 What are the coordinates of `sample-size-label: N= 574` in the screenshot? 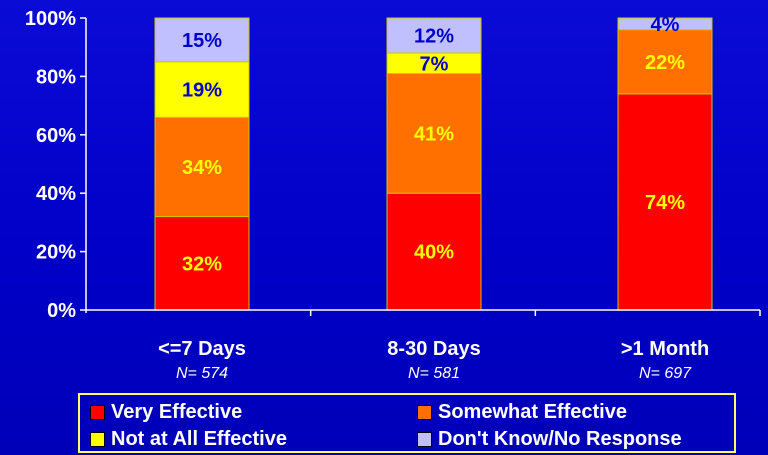 It's located at (202, 373).